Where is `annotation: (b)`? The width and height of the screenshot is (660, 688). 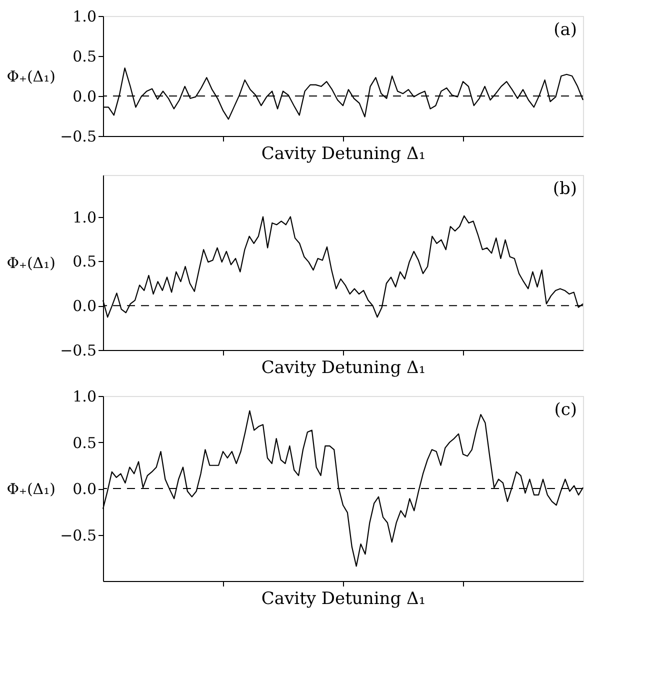
annotation: (b) is located at coordinates (564, 189).